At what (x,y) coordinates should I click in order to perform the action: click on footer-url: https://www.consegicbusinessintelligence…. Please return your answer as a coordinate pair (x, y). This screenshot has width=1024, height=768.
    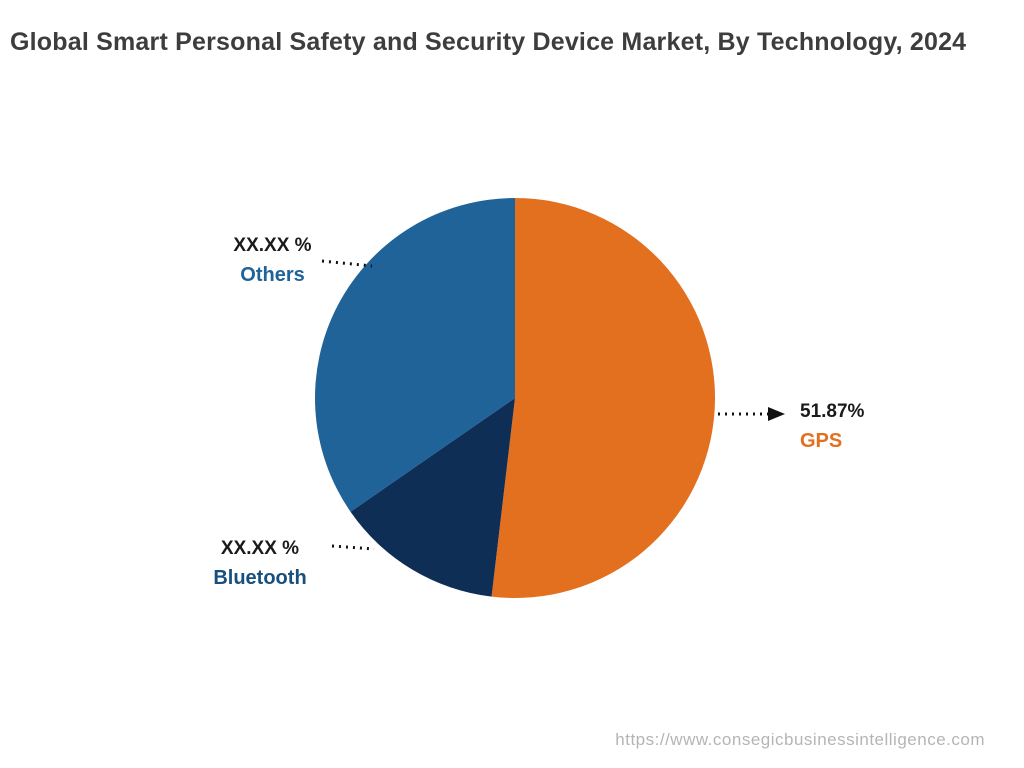
    Looking at the image, I should click on (800, 739).